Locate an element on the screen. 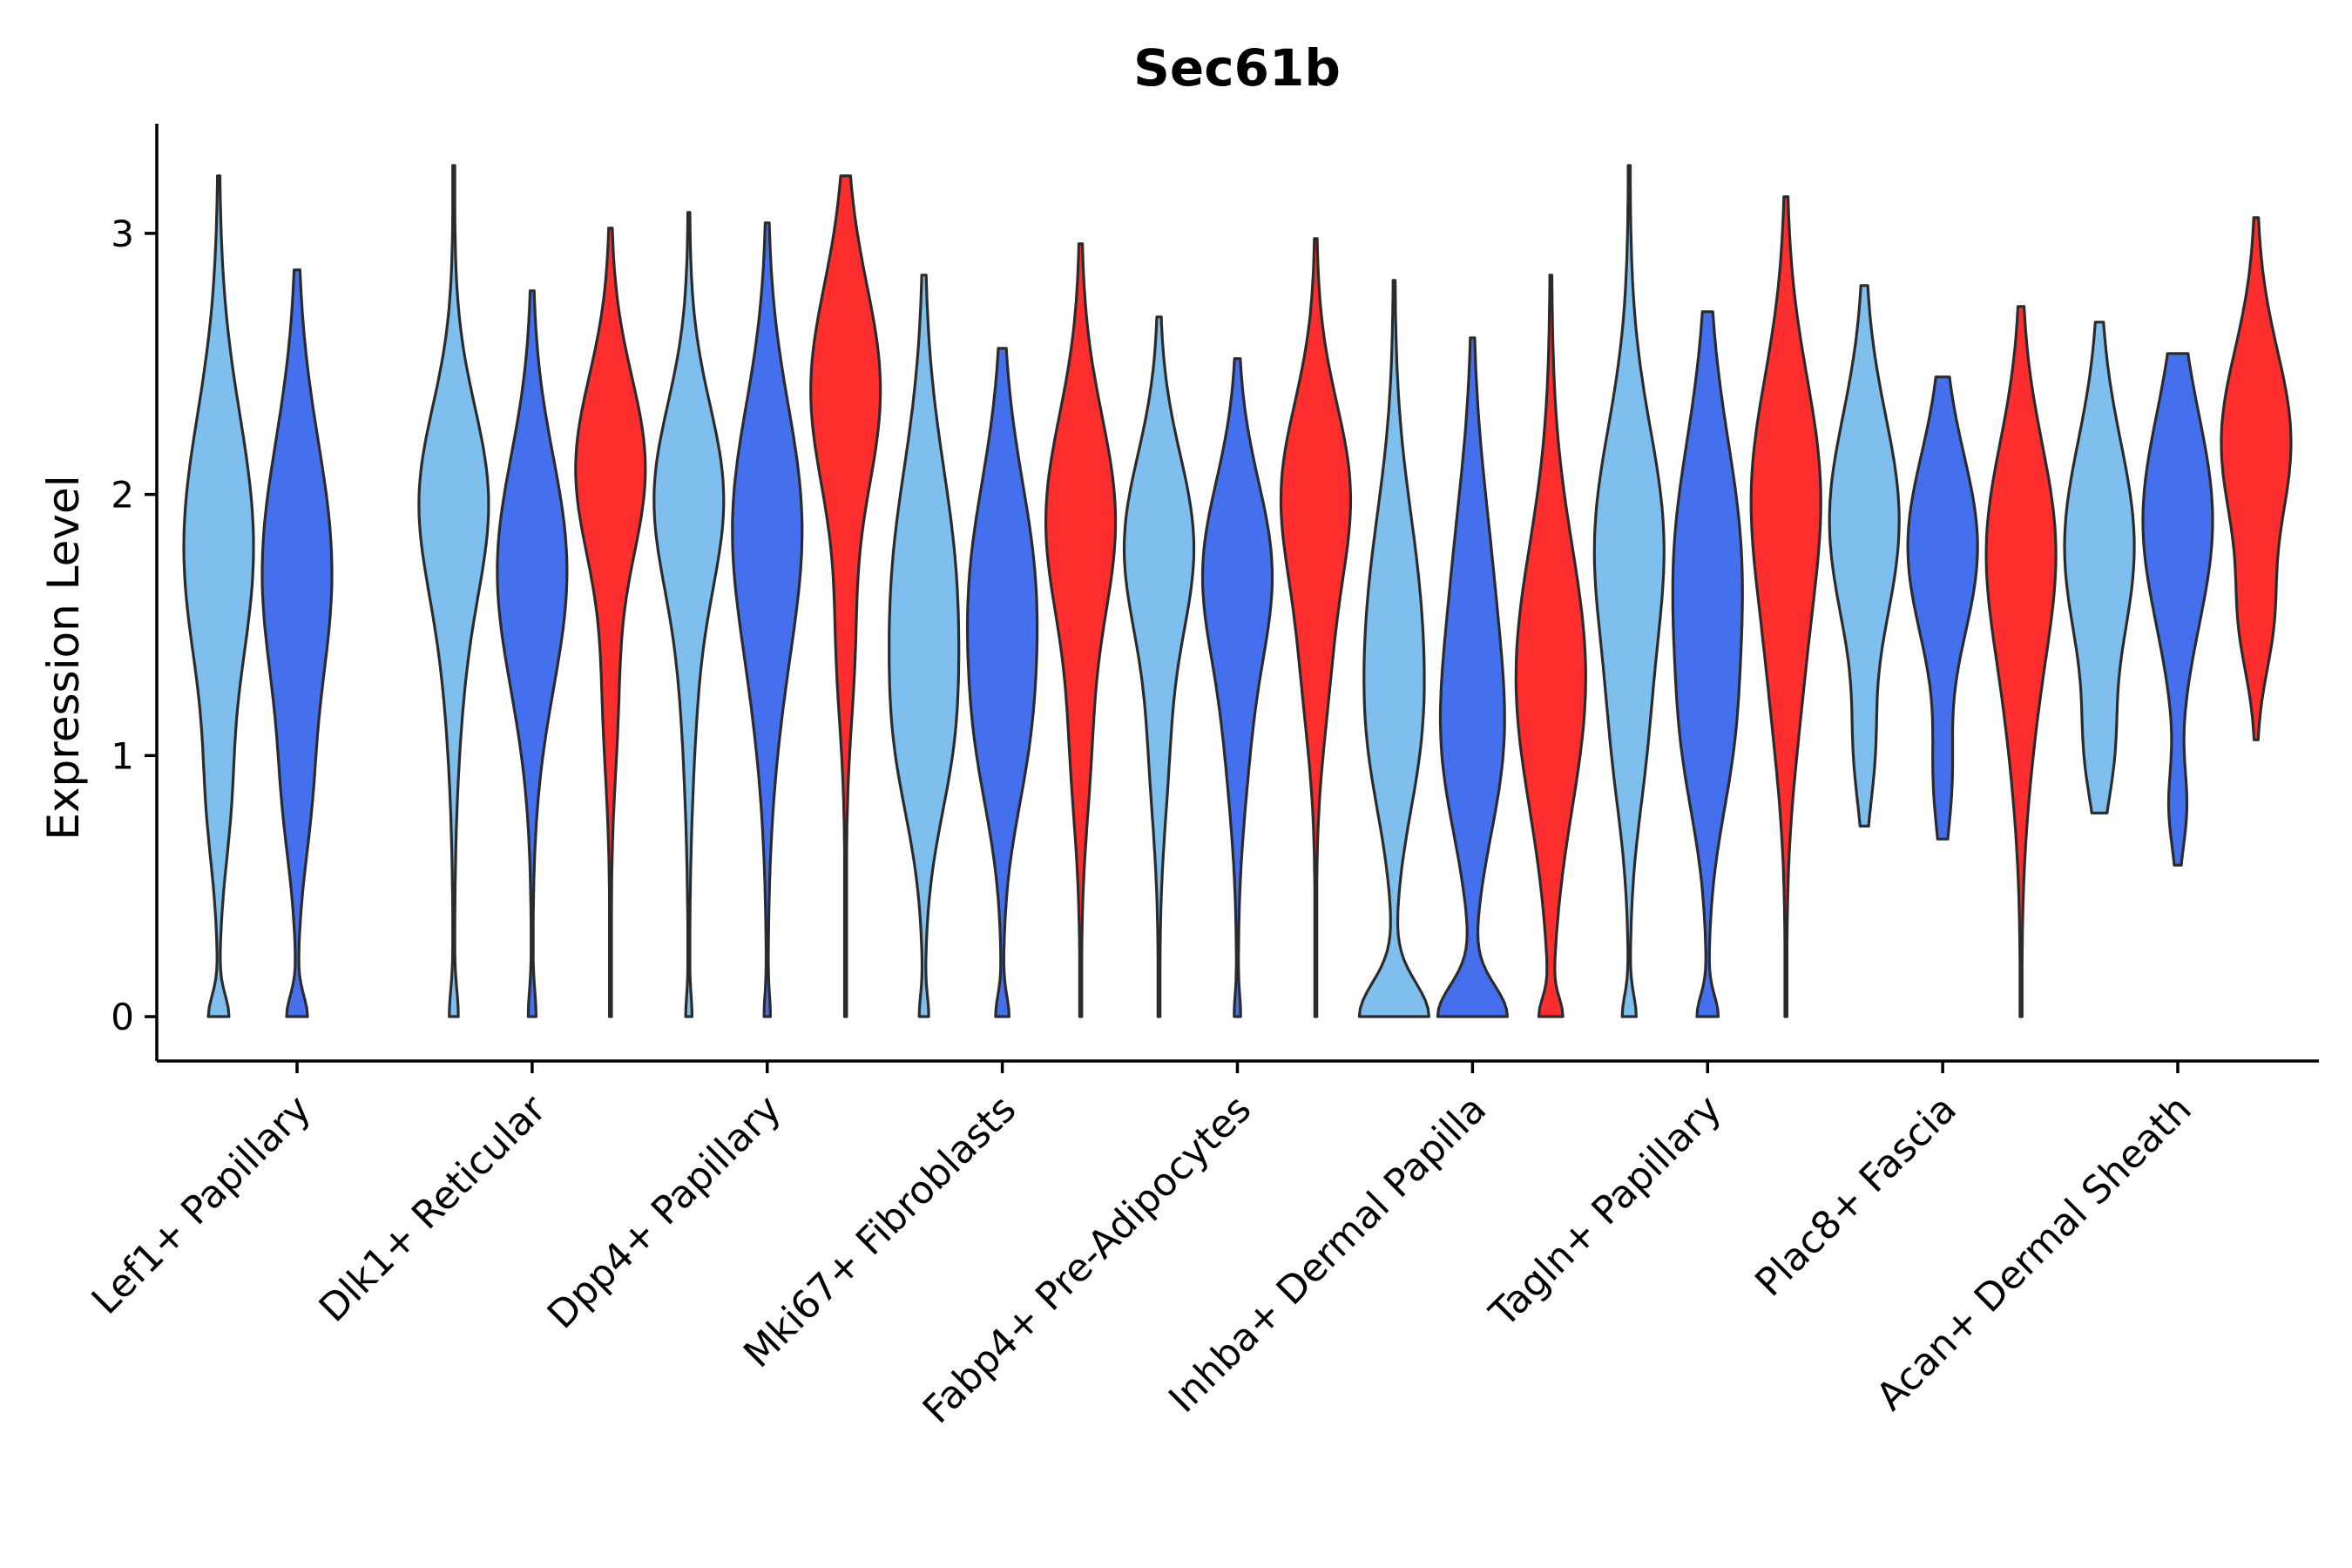  violin-lef1-papillary-group1 is located at coordinates (218, 596).